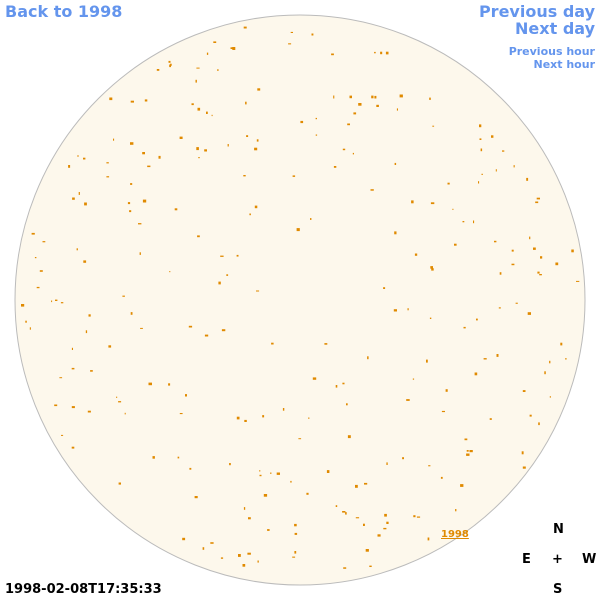 The height and width of the screenshot is (600, 600). I want to click on previous-day-link: Previous day, so click(536, 11).